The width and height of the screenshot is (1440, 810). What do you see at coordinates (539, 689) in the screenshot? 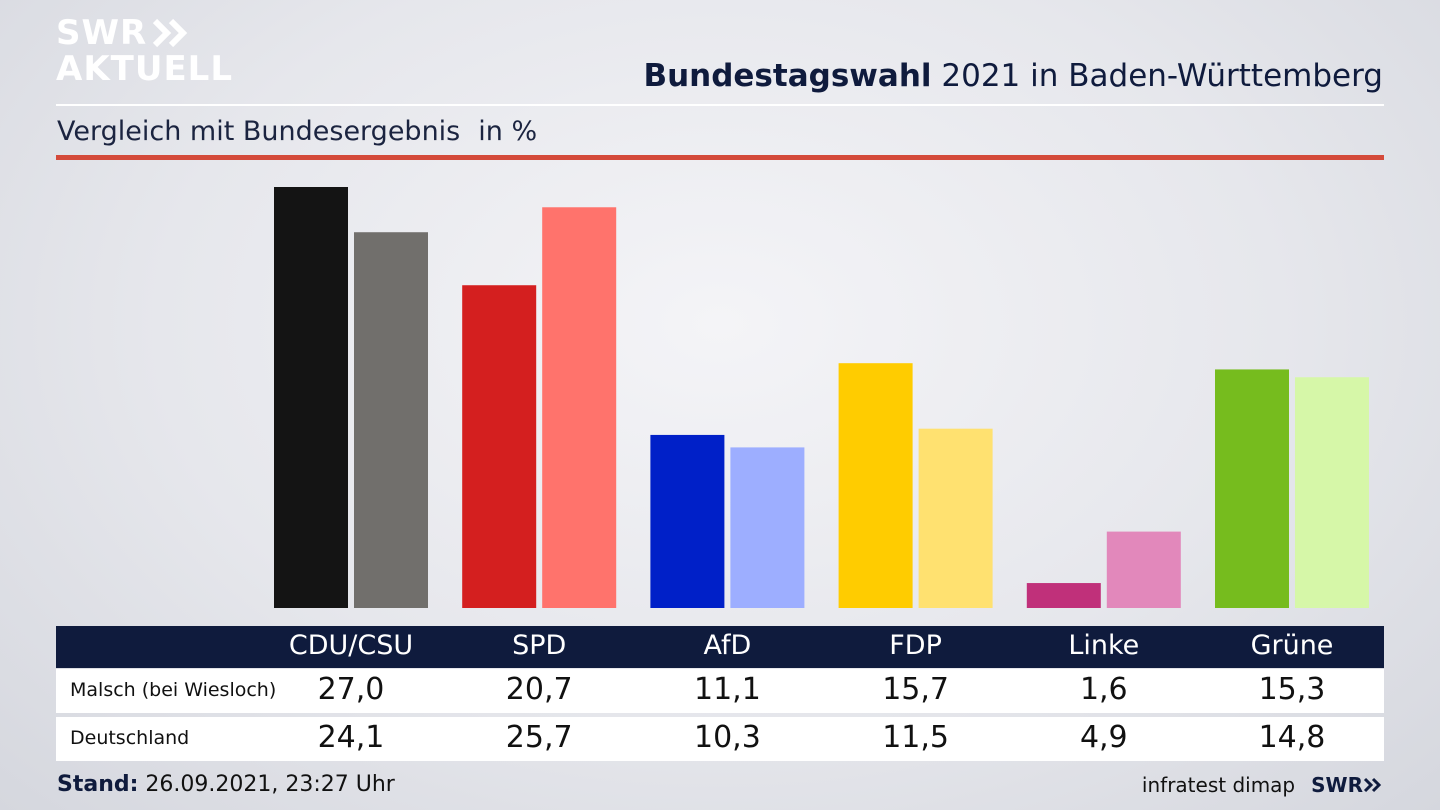
I see `value-cell: 20,7` at bounding box center [539, 689].